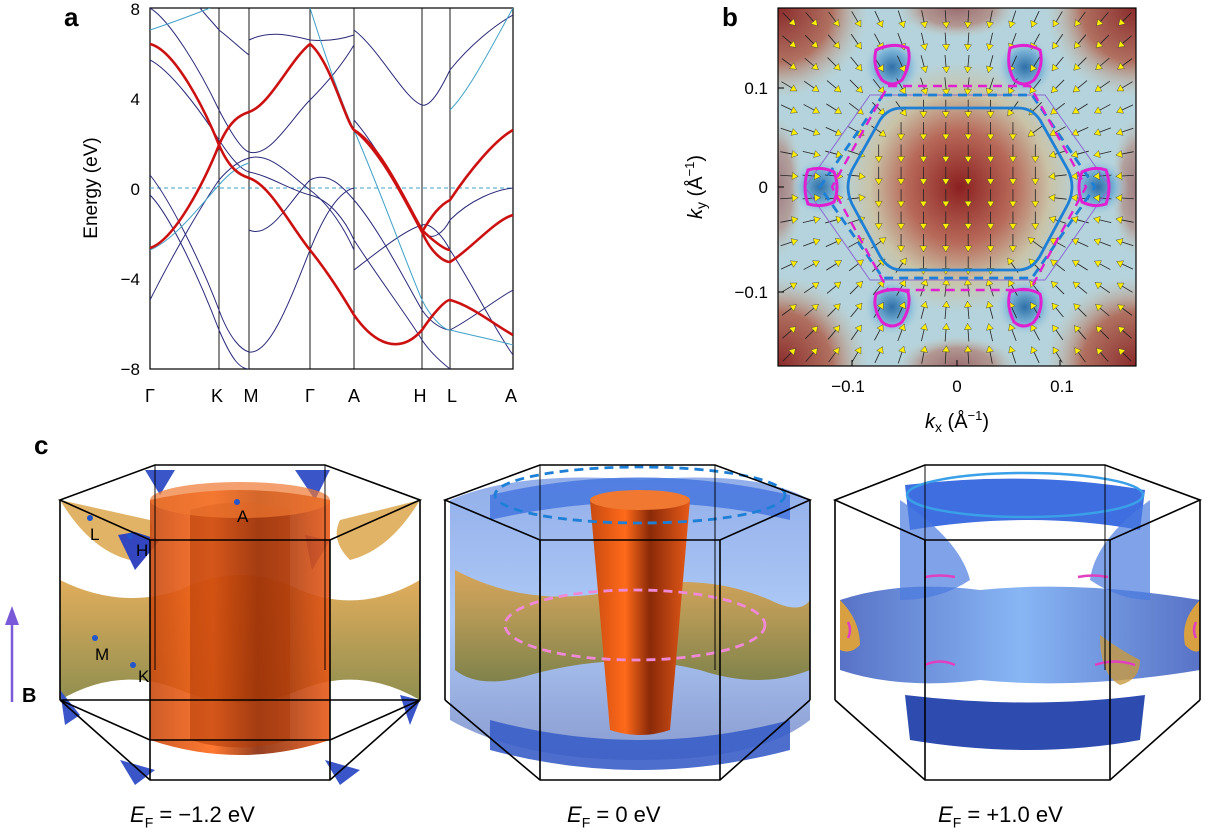 This screenshot has height=832, width=1217. Describe the element at coordinates (695, 187) in the screenshot. I see `heatmap-y-label: ky (Å−1)` at that location.